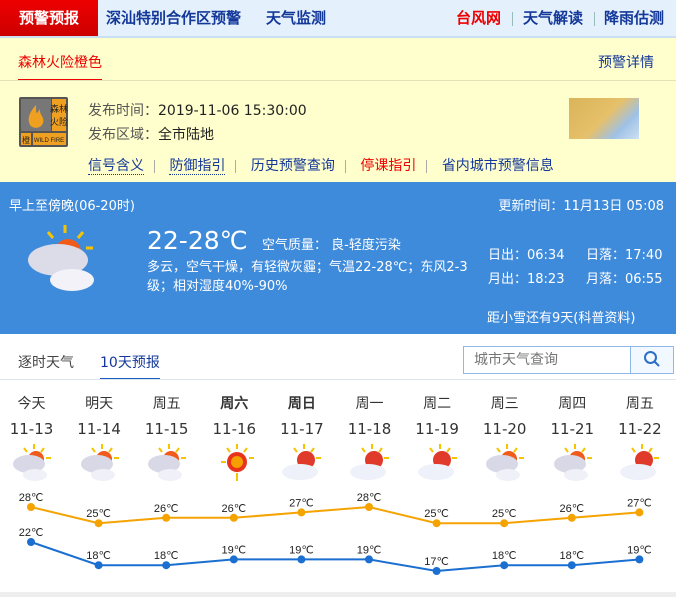 The width and height of the screenshot is (676, 597). Describe the element at coordinates (151, 135) in the screenshot. I see `issue-area: 发布区域：全市陆地` at that location.